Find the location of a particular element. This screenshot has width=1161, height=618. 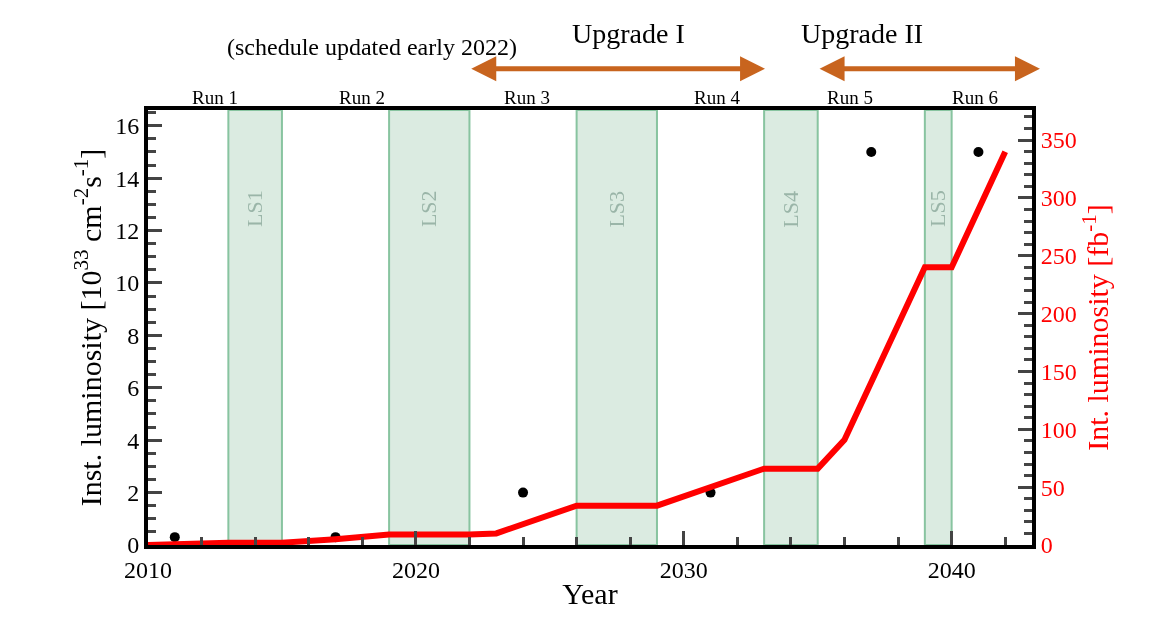

text: Run 1 is located at coordinates (215, 97).